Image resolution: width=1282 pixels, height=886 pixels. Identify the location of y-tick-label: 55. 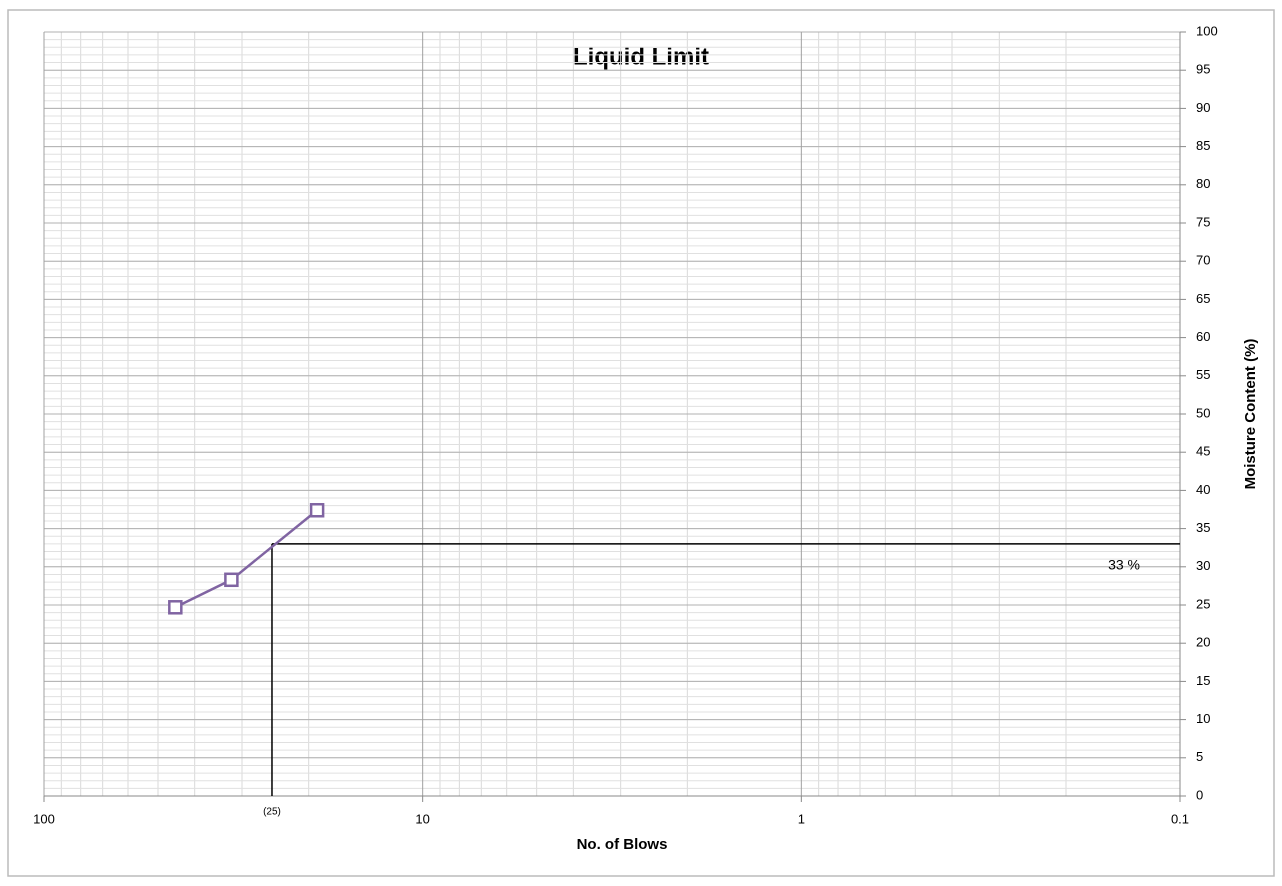
(1203, 374).